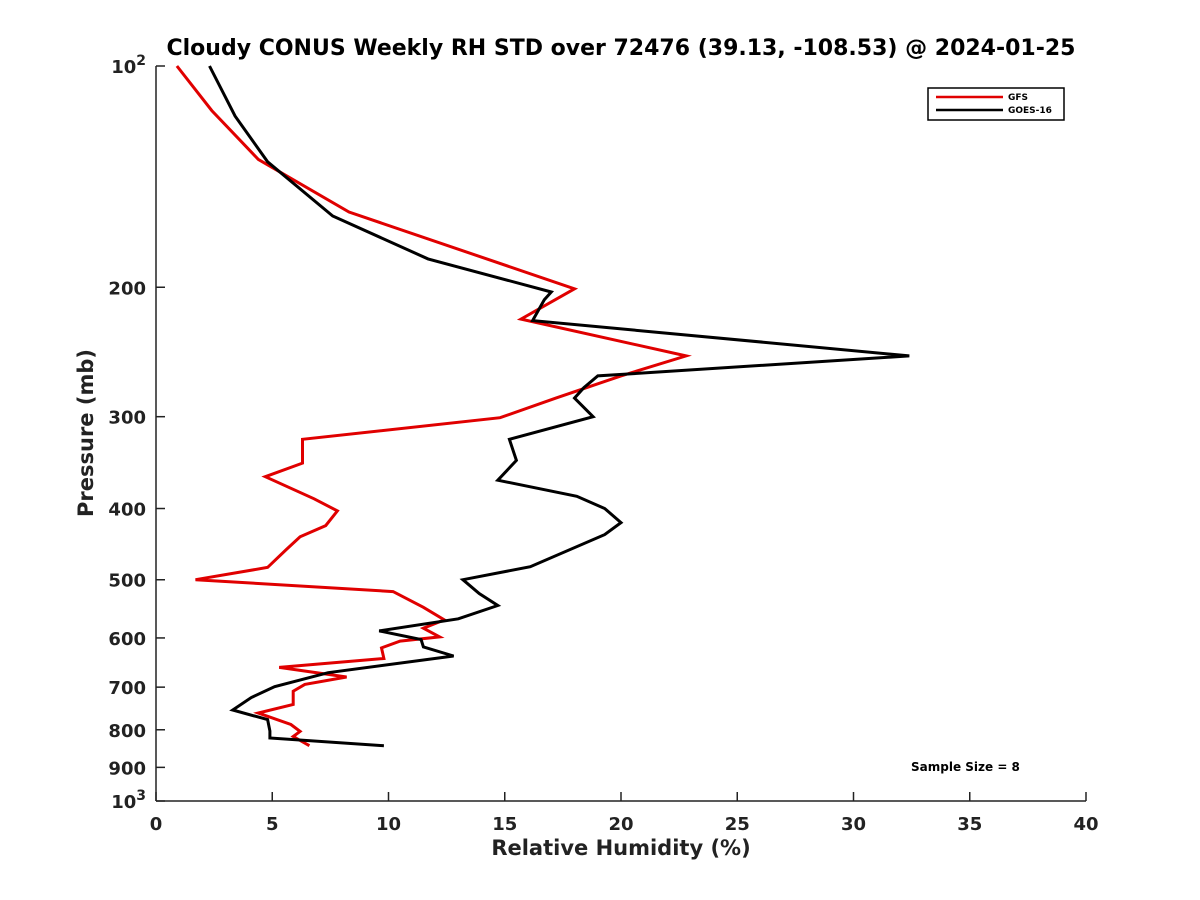 Image resolution: width=1200 pixels, height=900 pixels. What do you see at coordinates (965, 767) in the screenshot?
I see `sample-size-annotation: Sample Size = 8` at bounding box center [965, 767].